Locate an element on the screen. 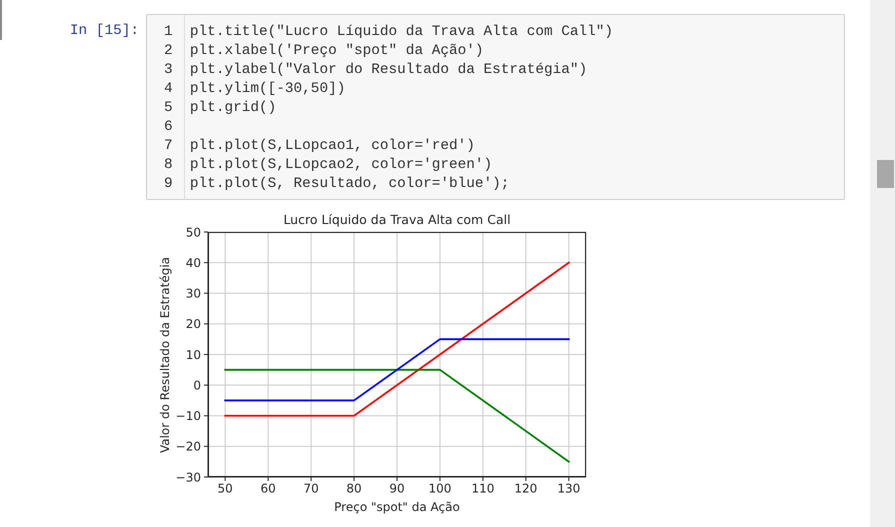 The height and width of the screenshot is (527, 895). x-tick-label: 50 is located at coordinates (225, 489).